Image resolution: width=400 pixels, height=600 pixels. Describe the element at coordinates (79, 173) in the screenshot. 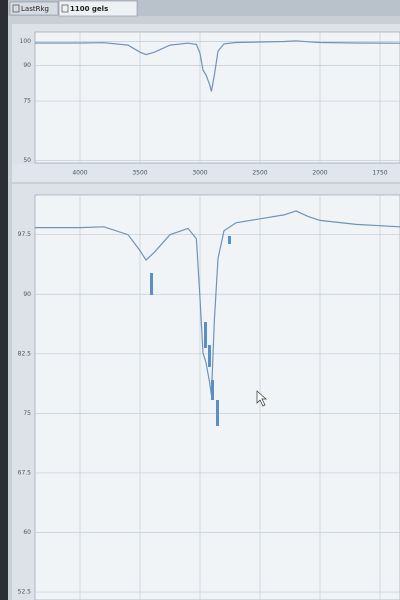

I see `x-tick-label: 4000` at that location.